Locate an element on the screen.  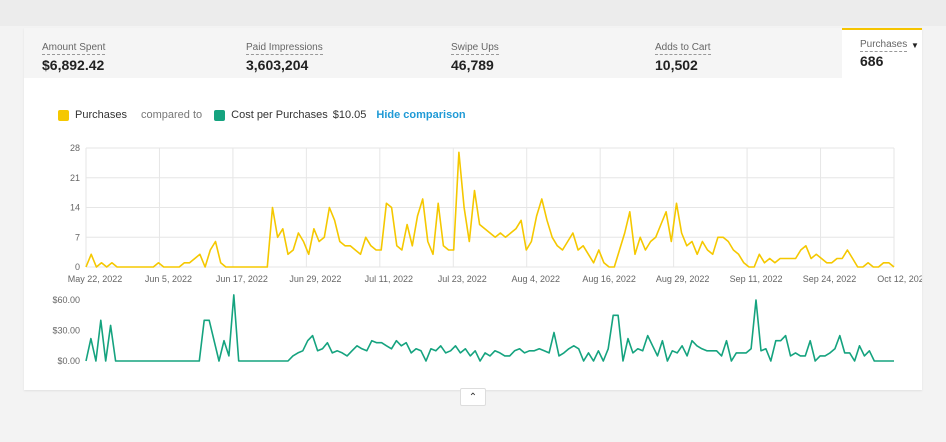
legend-compared-text: compared to is located at coordinates (171, 115).